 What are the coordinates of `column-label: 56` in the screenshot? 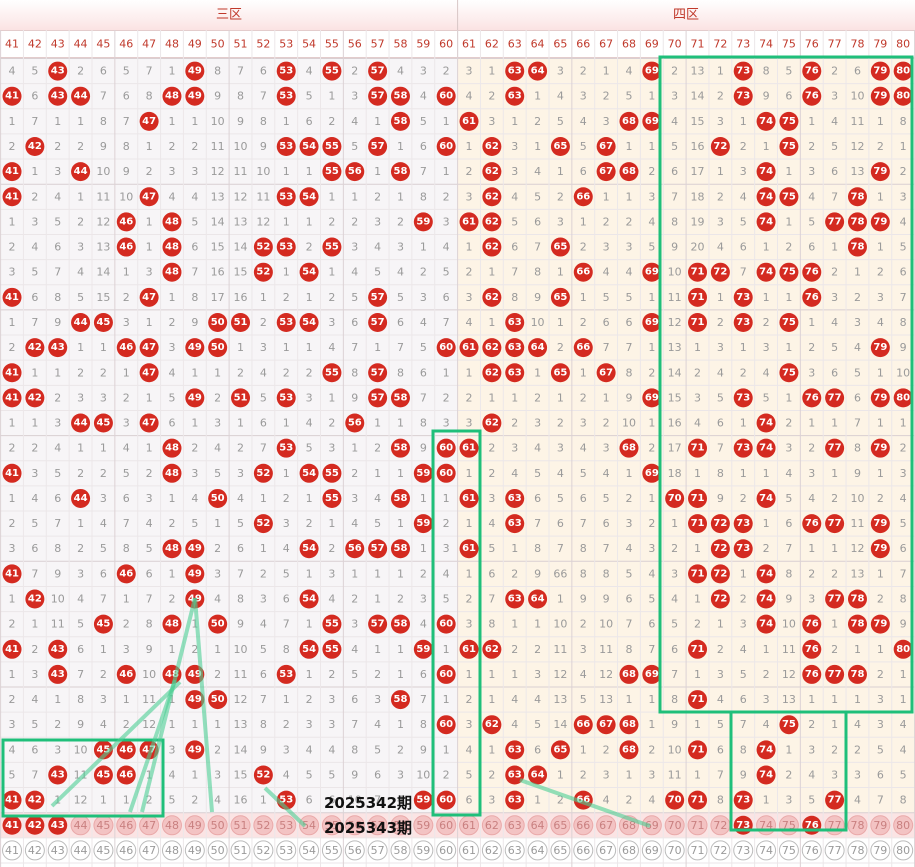 It's located at (355, 44).